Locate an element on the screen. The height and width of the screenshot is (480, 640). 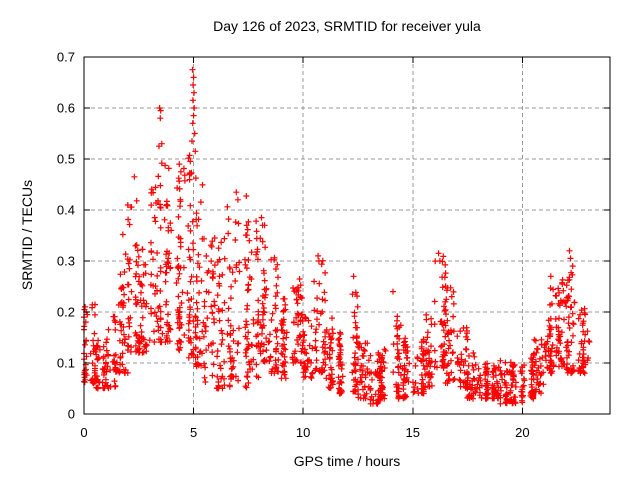
y-tick-label: 0.5 is located at coordinates (66, 159).